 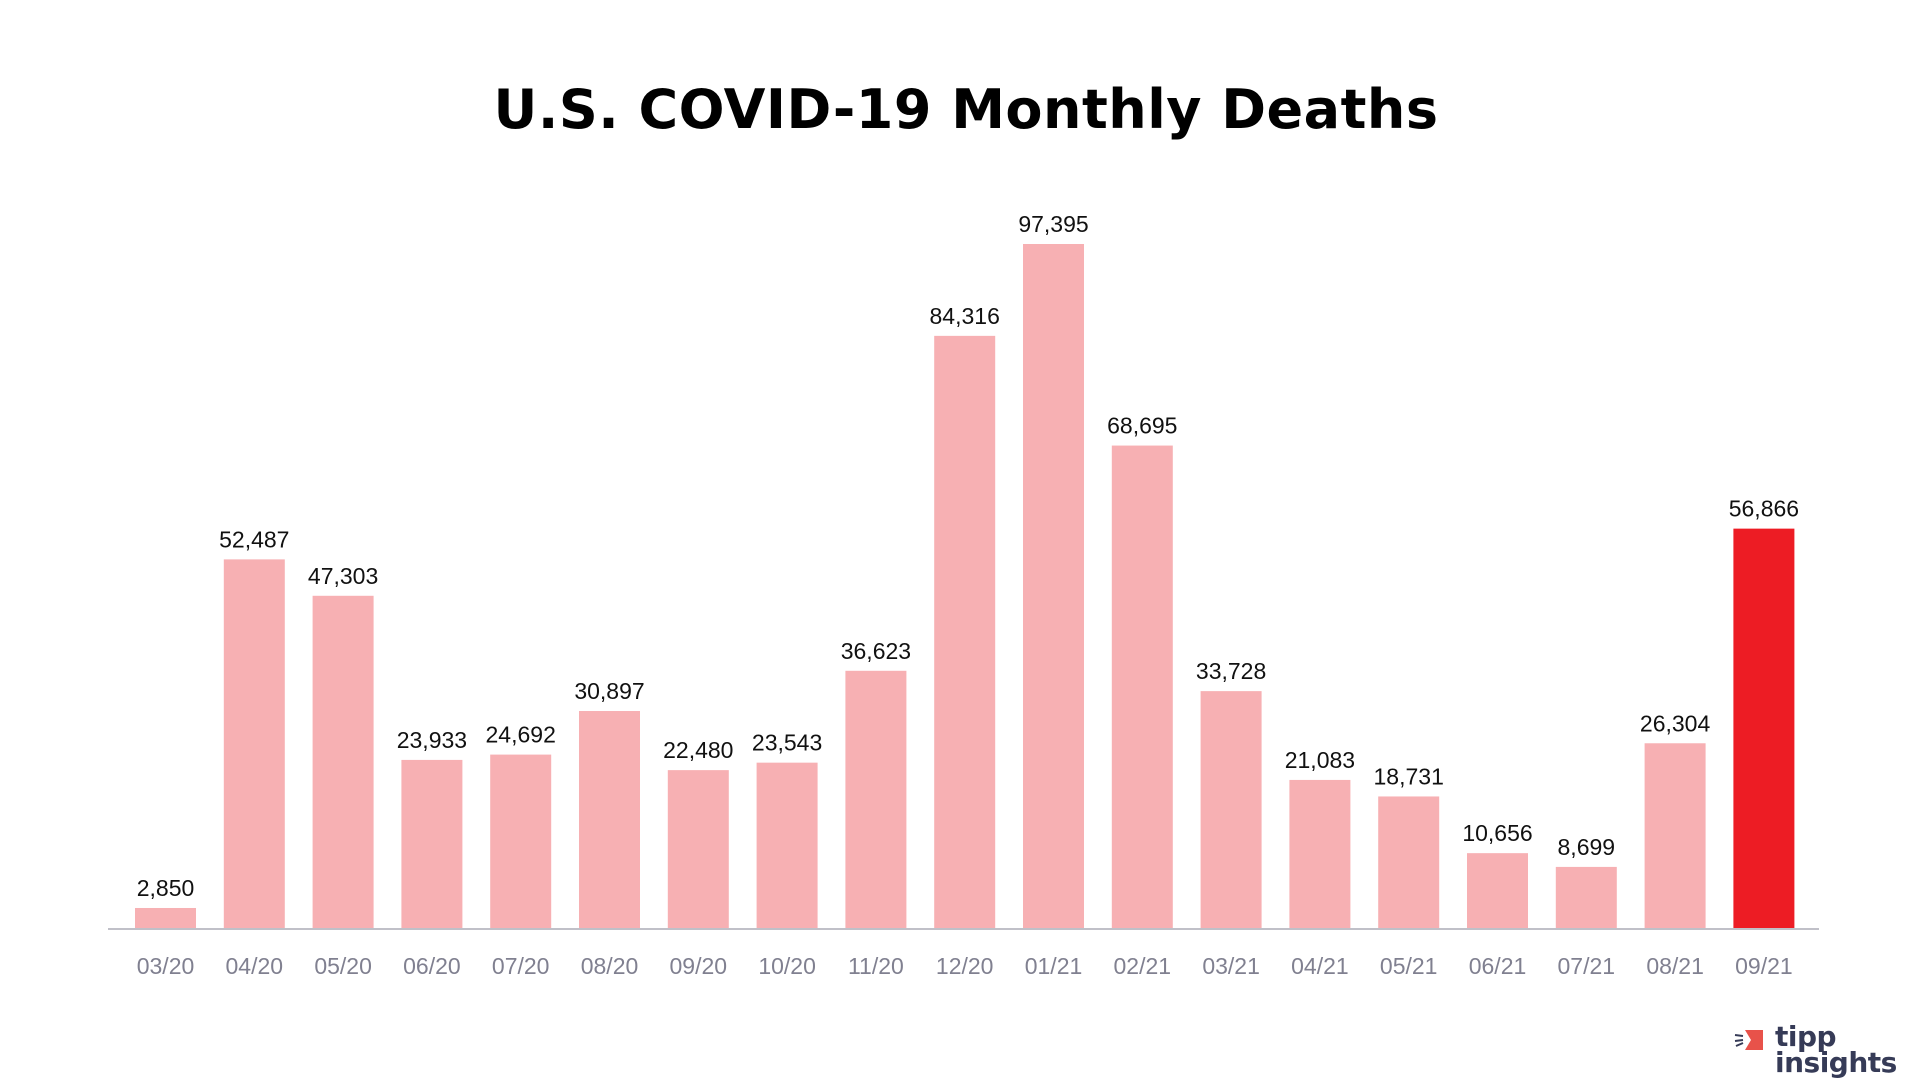 I want to click on tipp-insights-logo: tipp insights, so click(x=1815, y=1049).